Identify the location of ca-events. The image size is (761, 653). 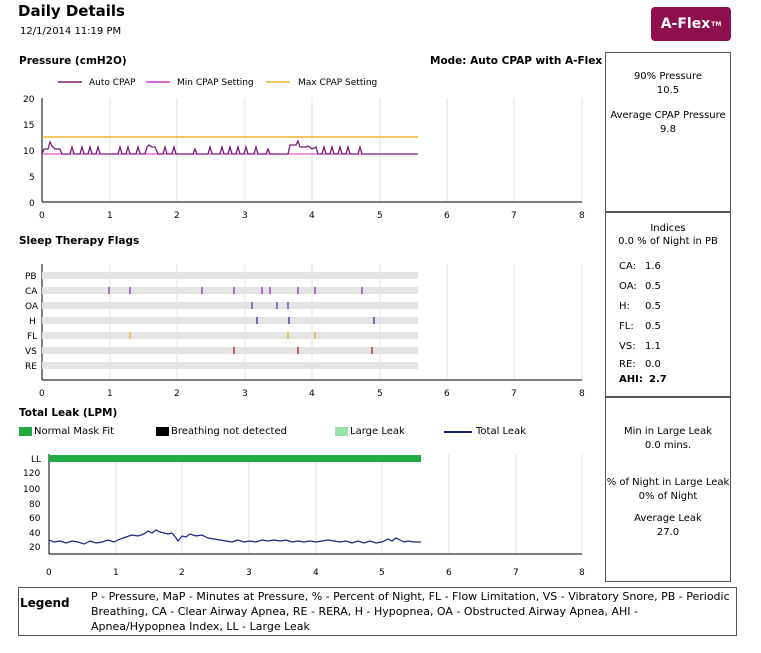
(235, 290).